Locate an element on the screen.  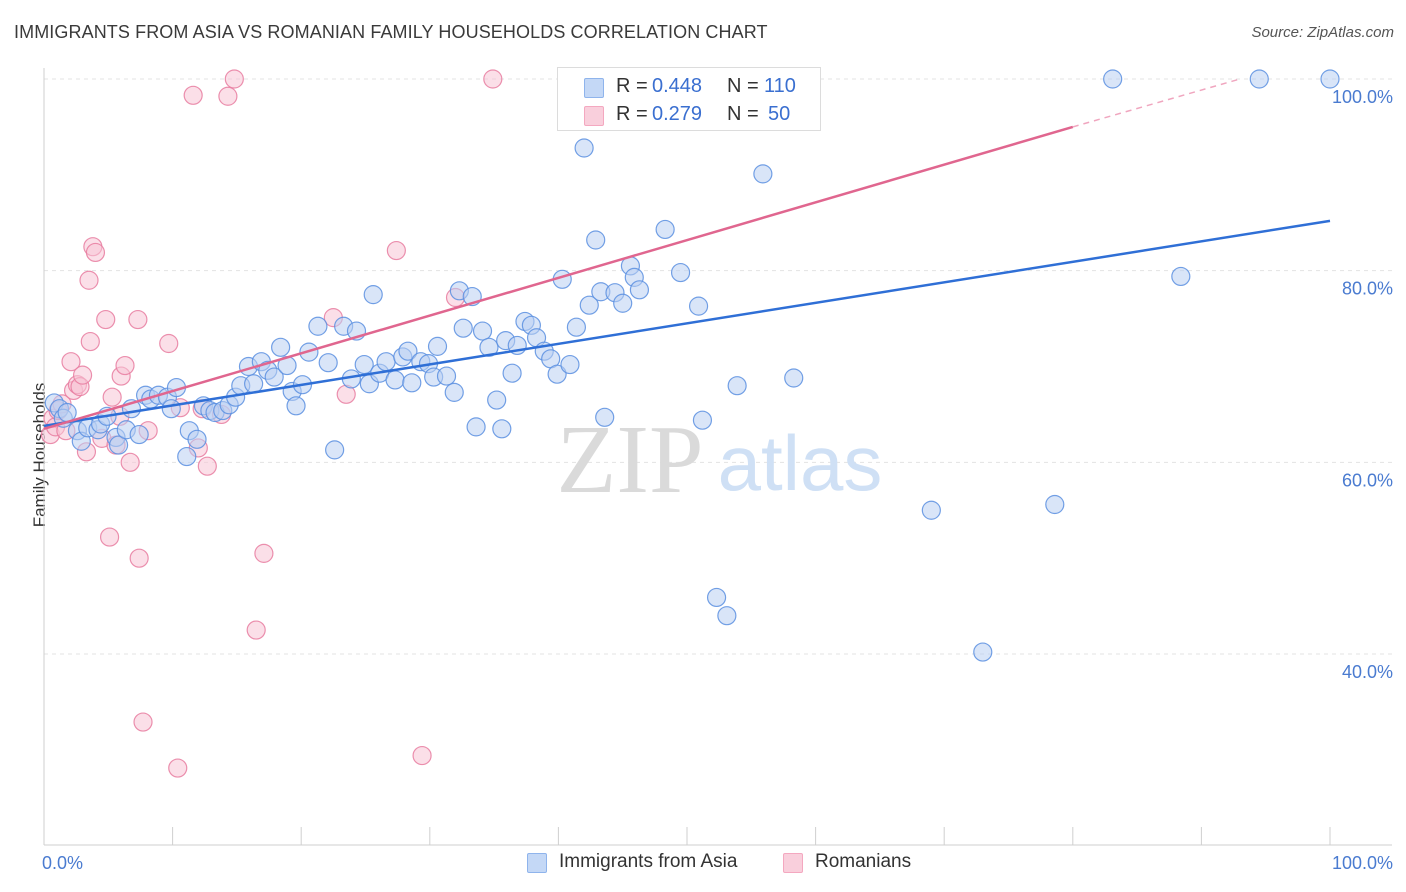
legend-label-asia: Immigrants from Asia is located at coordinates (648, 861).